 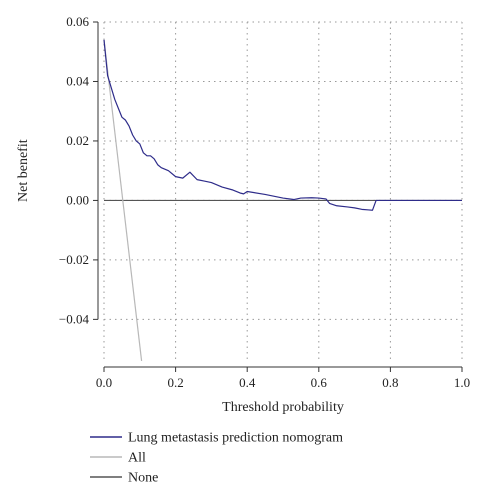 I want to click on legend-label: All, so click(x=137, y=458).